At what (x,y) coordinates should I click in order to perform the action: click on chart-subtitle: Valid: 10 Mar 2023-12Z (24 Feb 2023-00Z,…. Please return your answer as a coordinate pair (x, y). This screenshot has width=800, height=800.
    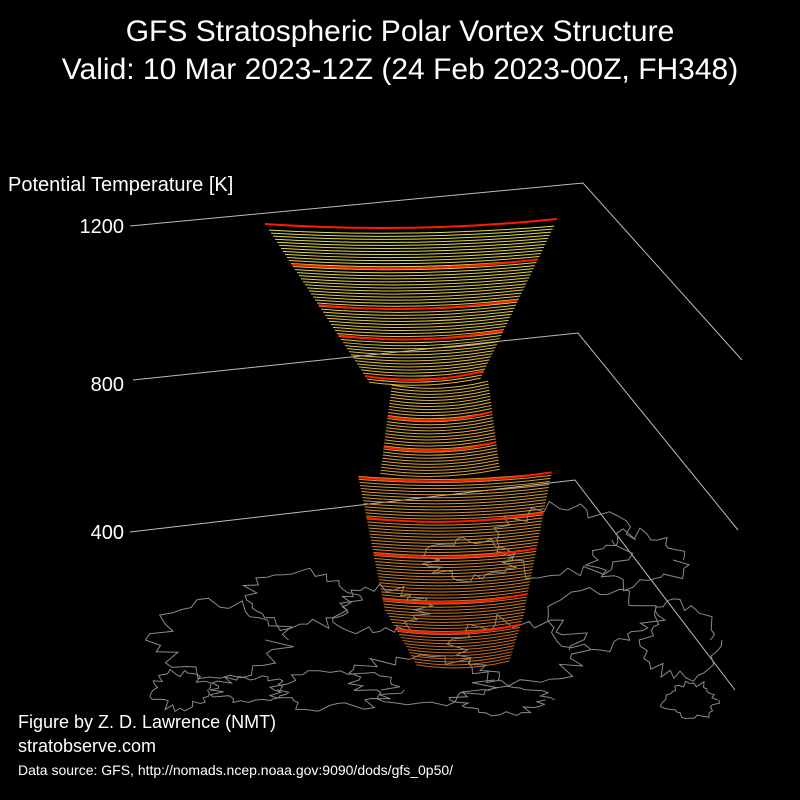
    Looking at the image, I should click on (400, 69).